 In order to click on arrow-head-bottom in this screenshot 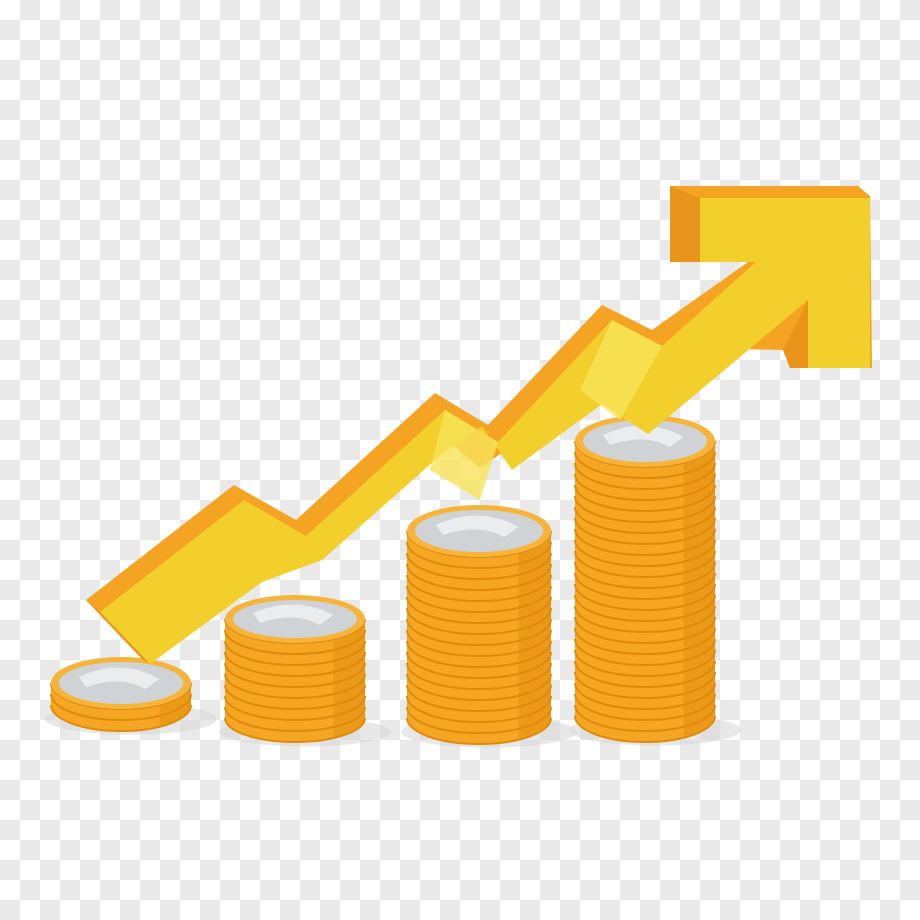, I will do `click(795, 334)`.